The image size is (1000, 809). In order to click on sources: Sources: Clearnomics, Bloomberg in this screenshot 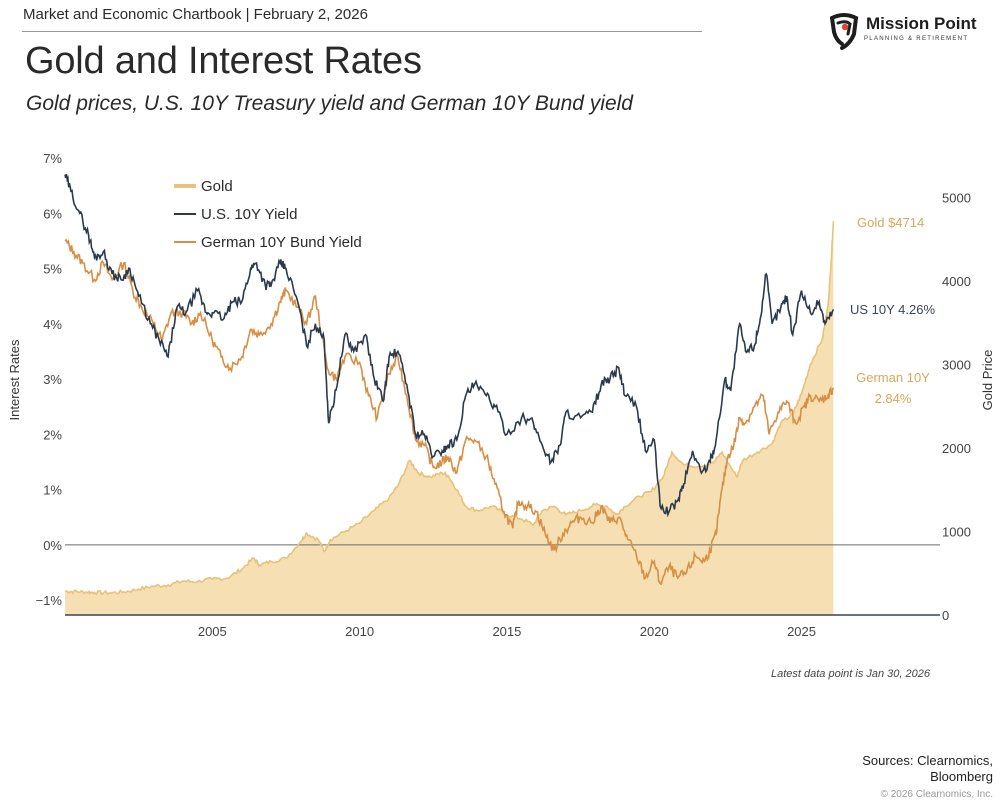, I will do `click(927, 769)`.